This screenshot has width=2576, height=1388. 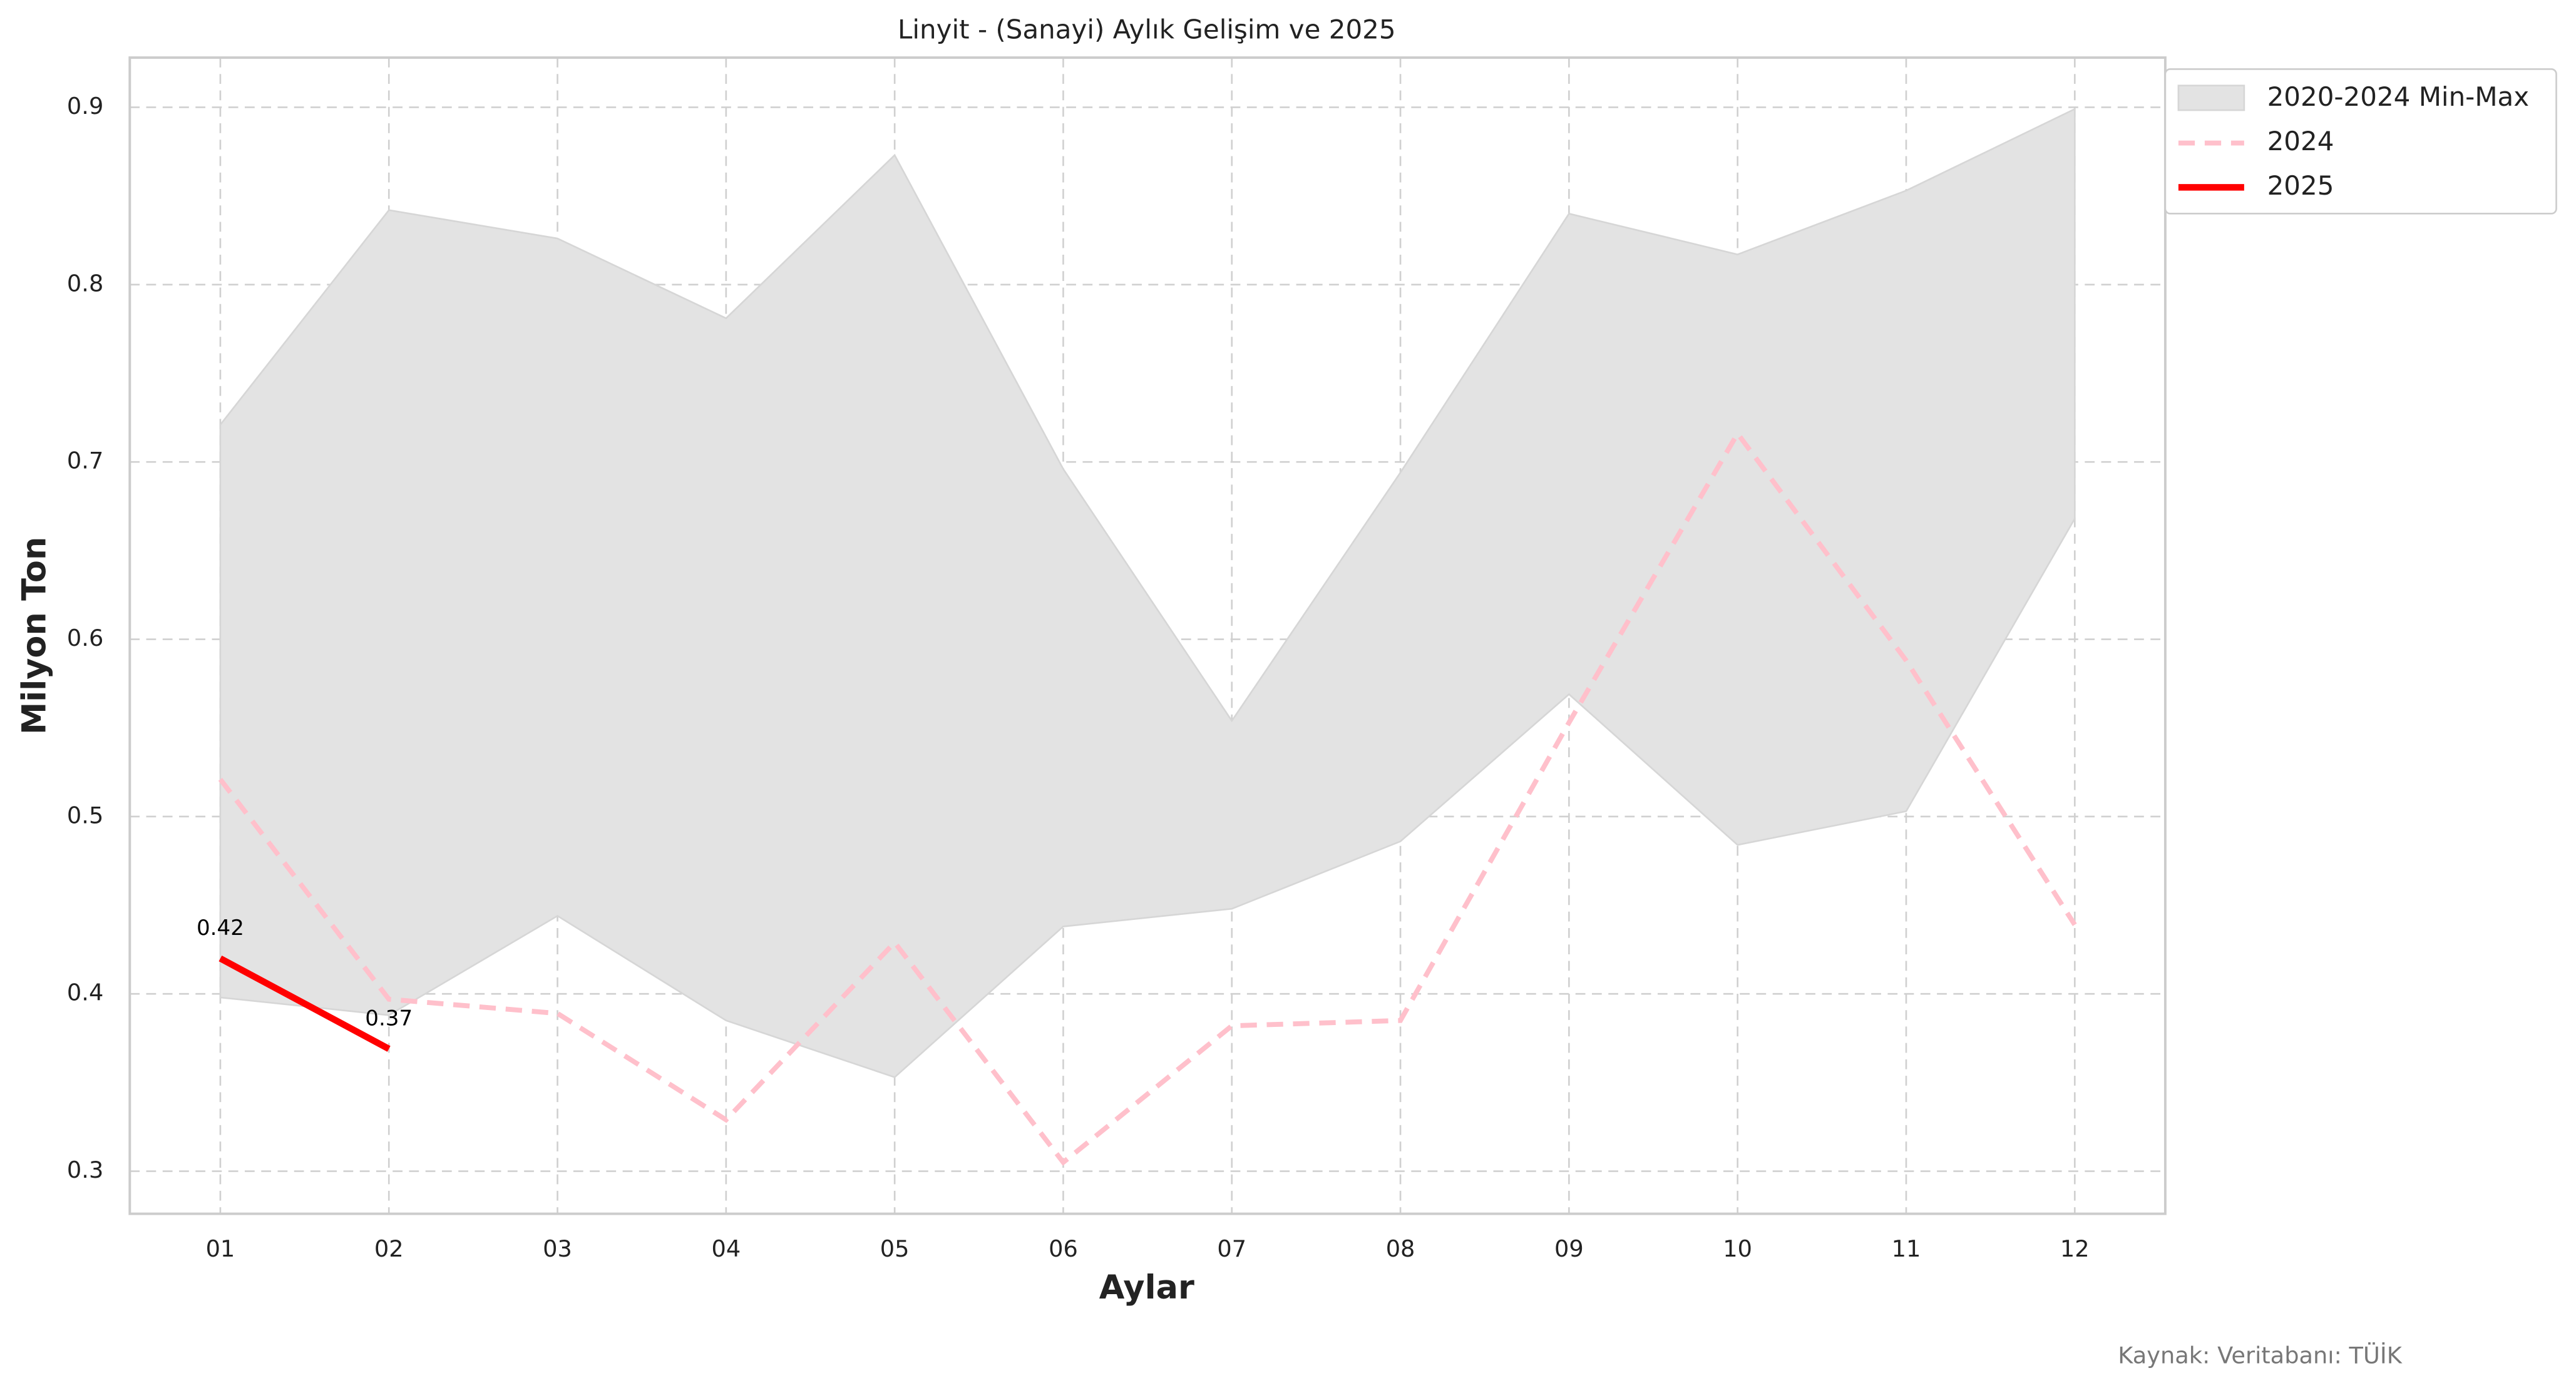 What do you see at coordinates (1146, 1287) in the screenshot?
I see `x-axis-label: Aylar` at bounding box center [1146, 1287].